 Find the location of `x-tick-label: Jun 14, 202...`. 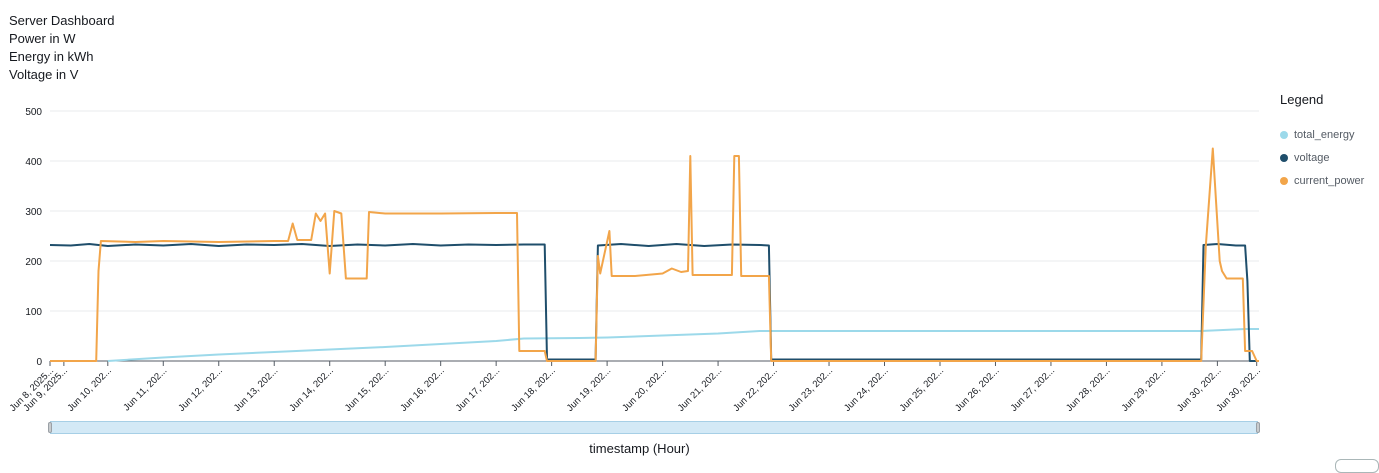

x-tick-label: Jun 14, 202... is located at coordinates (311, 389).